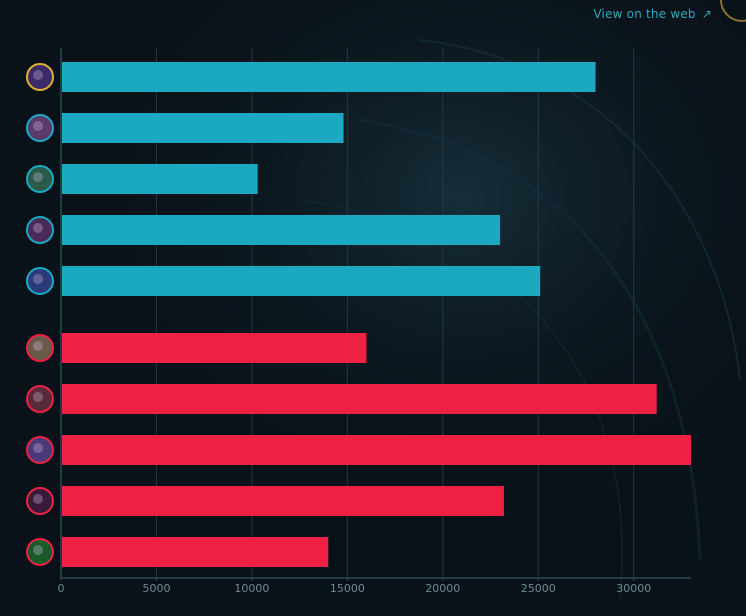 This screenshot has height=616, width=746. What do you see at coordinates (347, 588) in the screenshot?
I see `x-tick-label: 15000` at bounding box center [347, 588].